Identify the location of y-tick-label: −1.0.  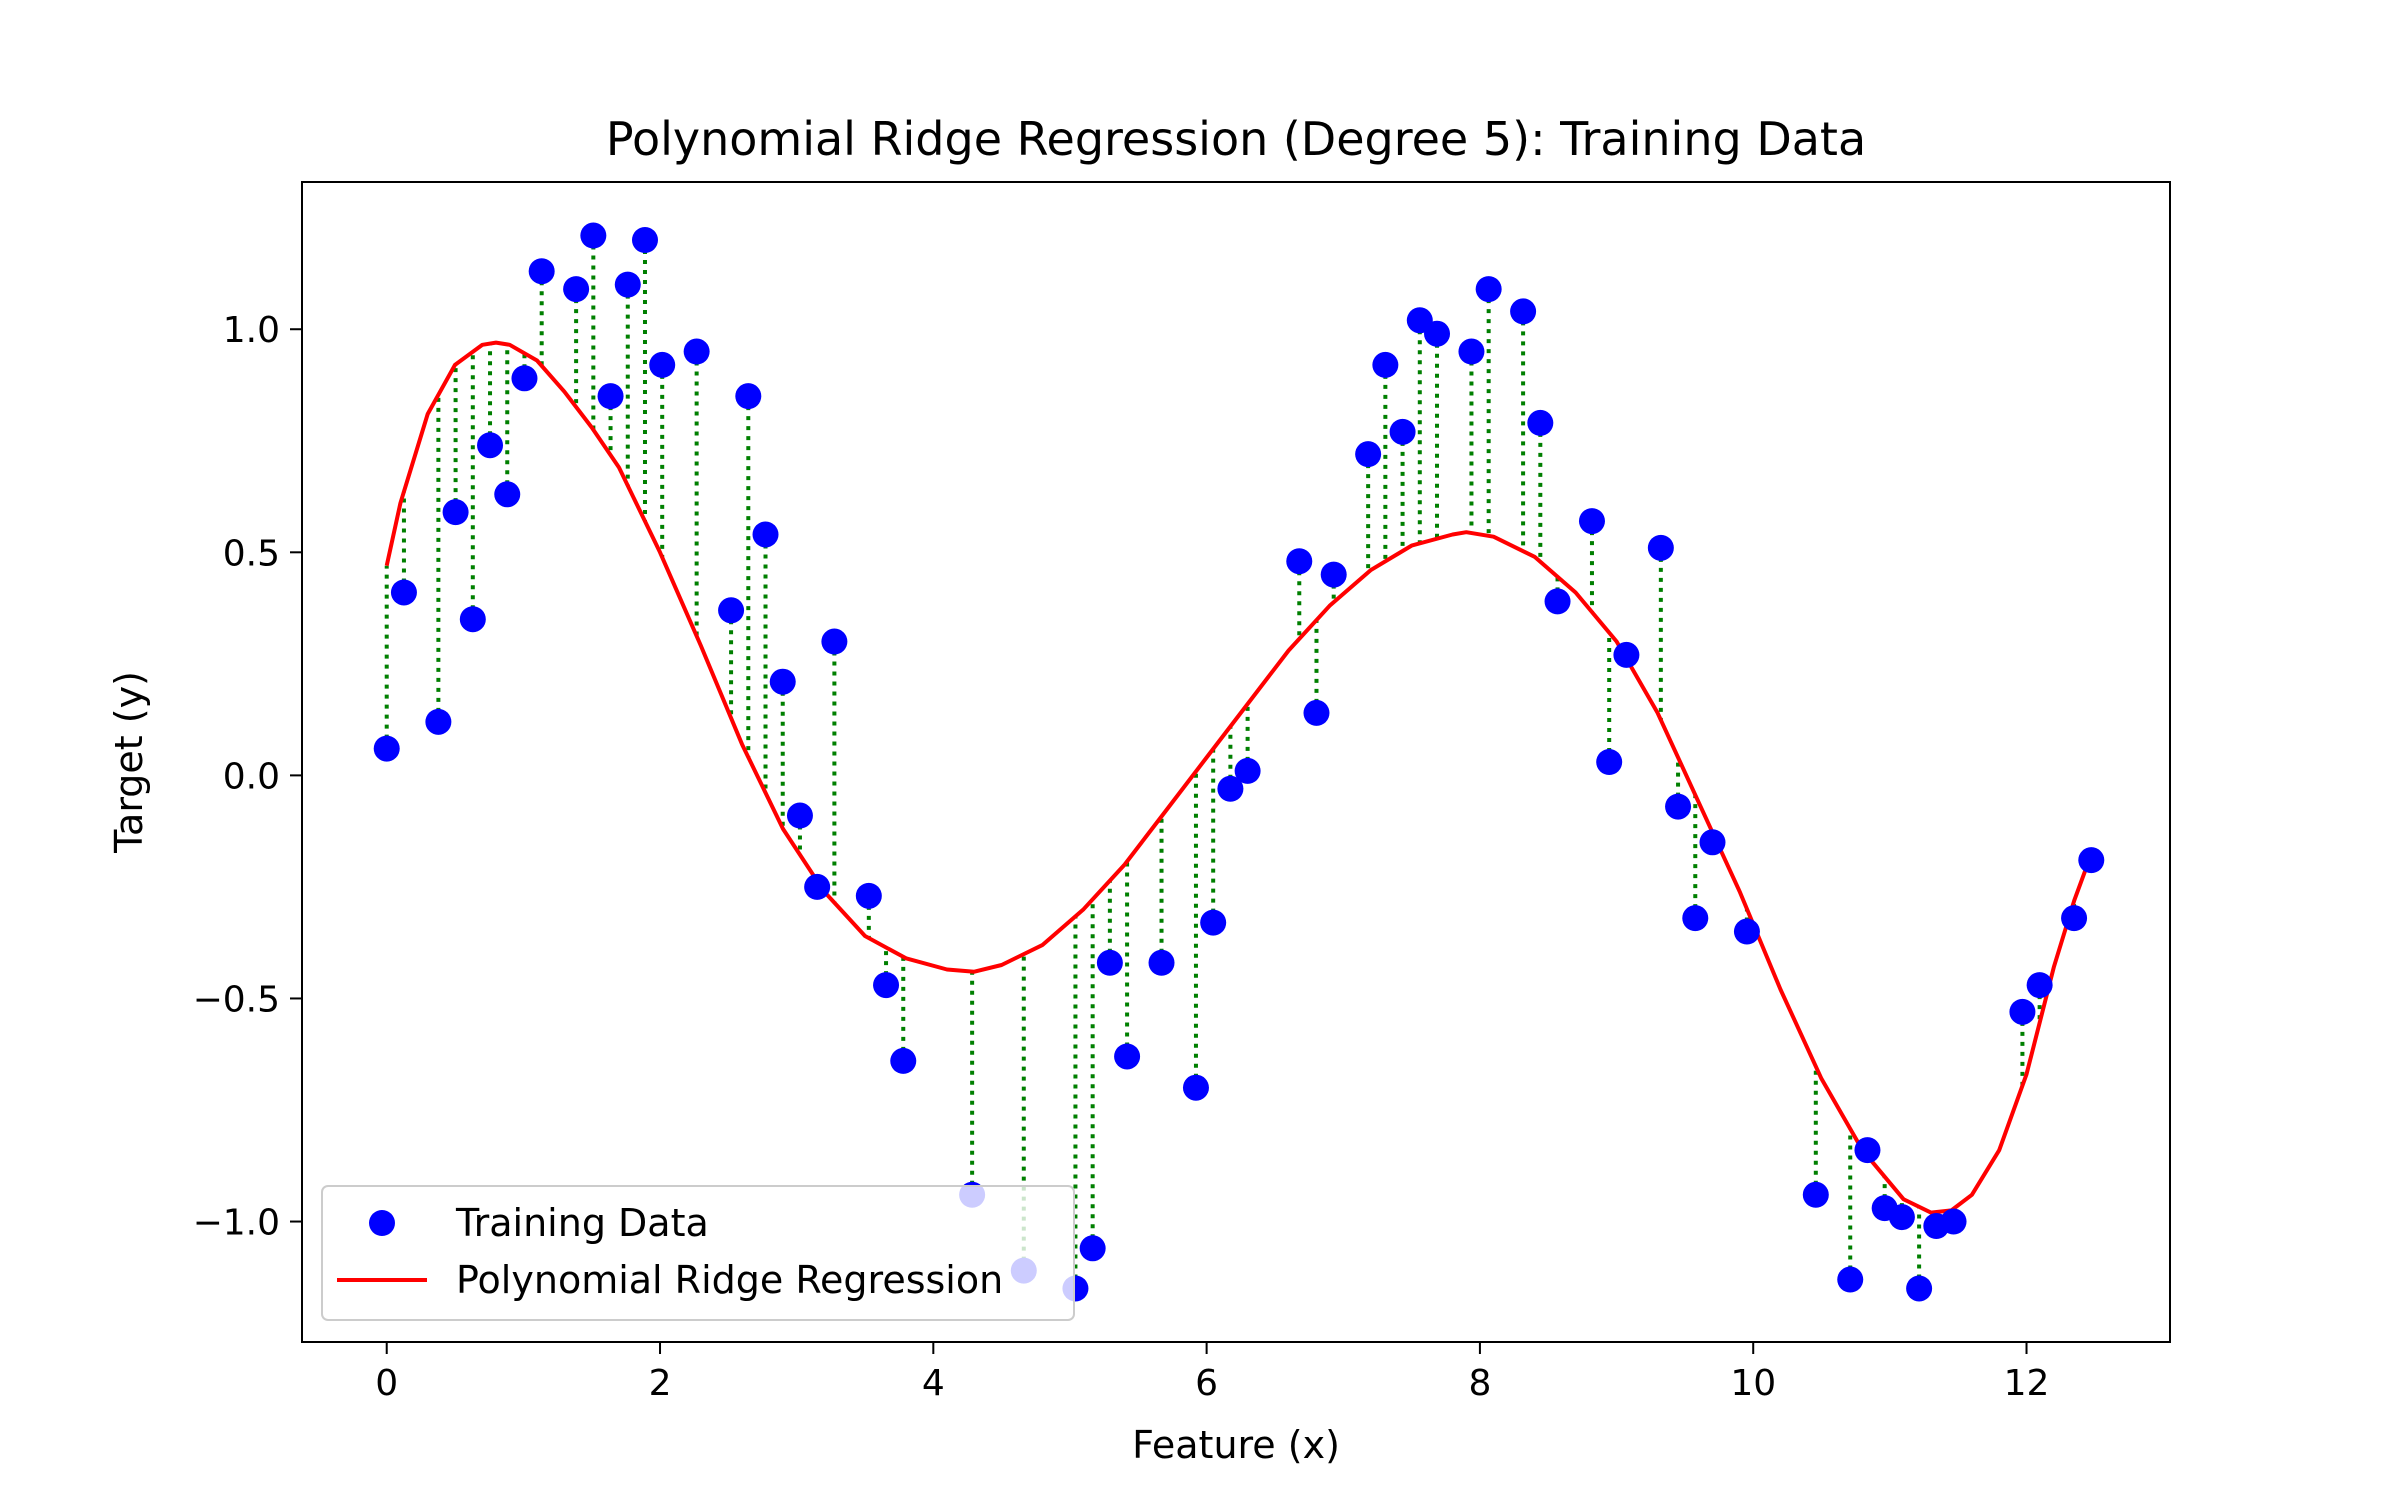
(236, 1223).